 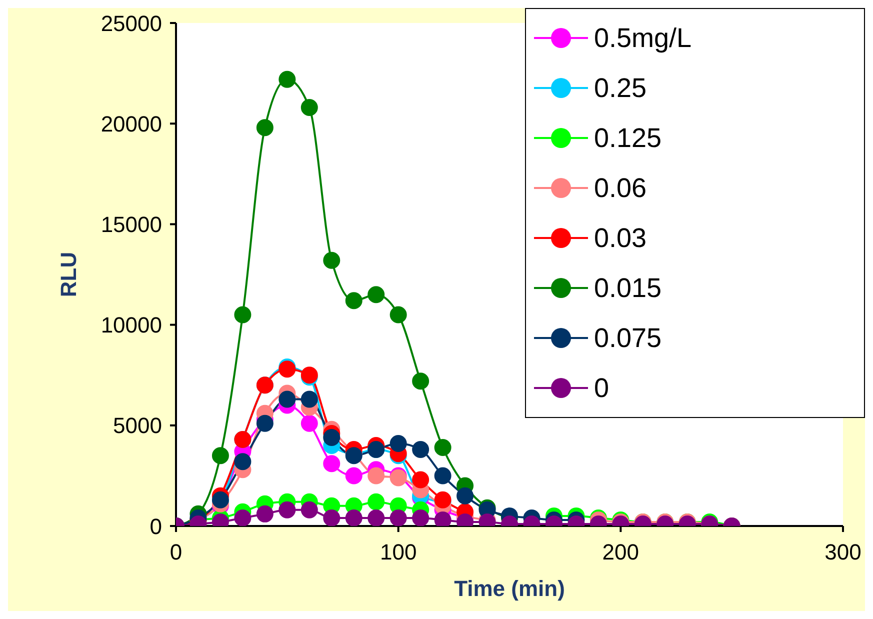 I want to click on legend-label: 0.125, so click(x=628, y=138).